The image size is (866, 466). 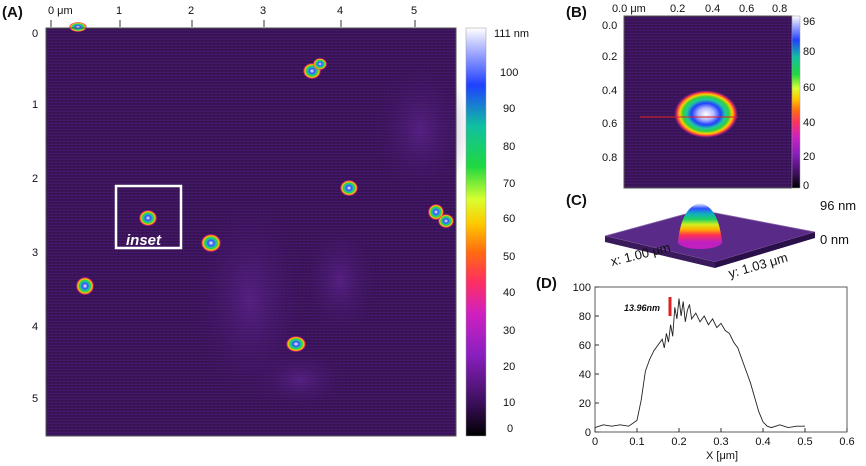 What do you see at coordinates (35, 179) in the screenshot?
I see `y-tick-label: 2` at bounding box center [35, 179].